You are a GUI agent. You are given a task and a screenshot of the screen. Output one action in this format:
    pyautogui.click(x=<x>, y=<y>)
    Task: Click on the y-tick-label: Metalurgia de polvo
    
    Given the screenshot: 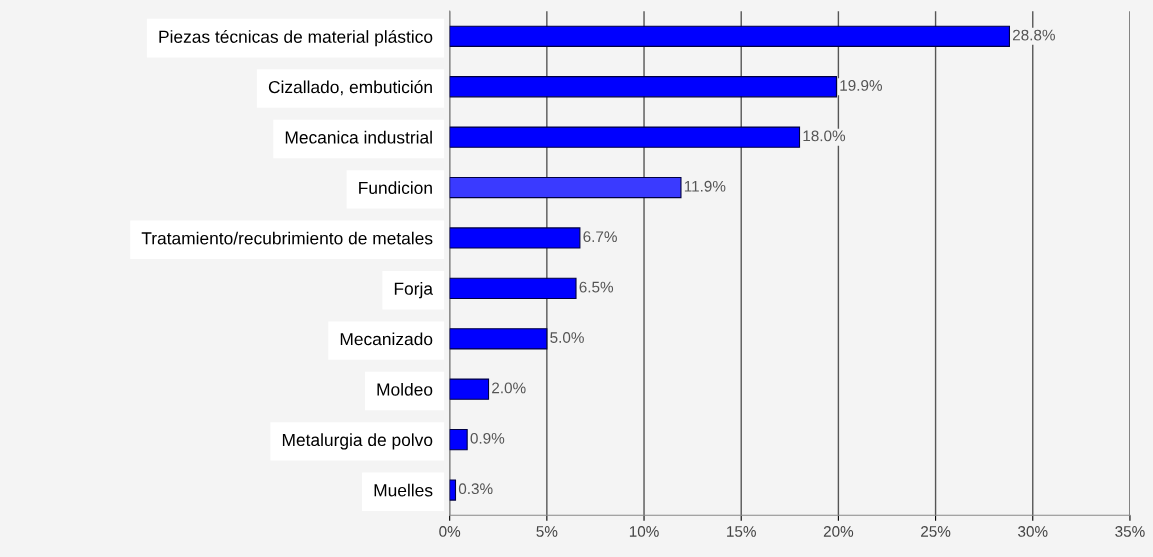 What is the action you would take?
    pyautogui.click(x=357, y=441)
    